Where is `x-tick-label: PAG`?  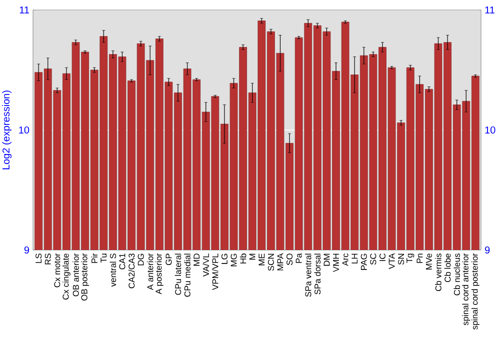 x-tick-label: PAG is located at coordinates (363, 262).